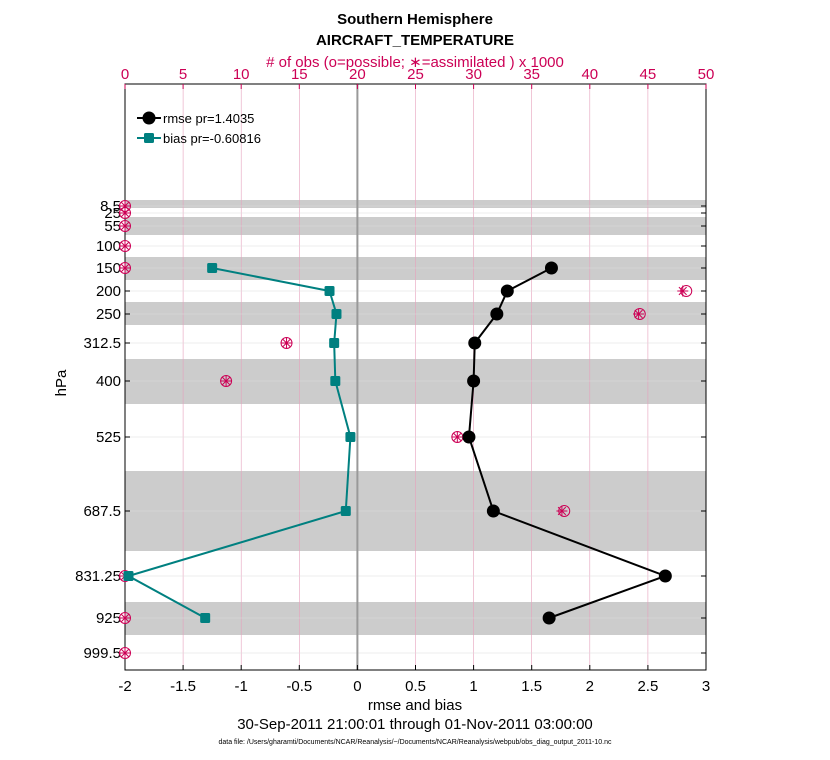 This screenshot has height=760, width=830. Describe the element at coordinates (531, 74) in the screenshot. I see `top-tick-label: 35` at that location.